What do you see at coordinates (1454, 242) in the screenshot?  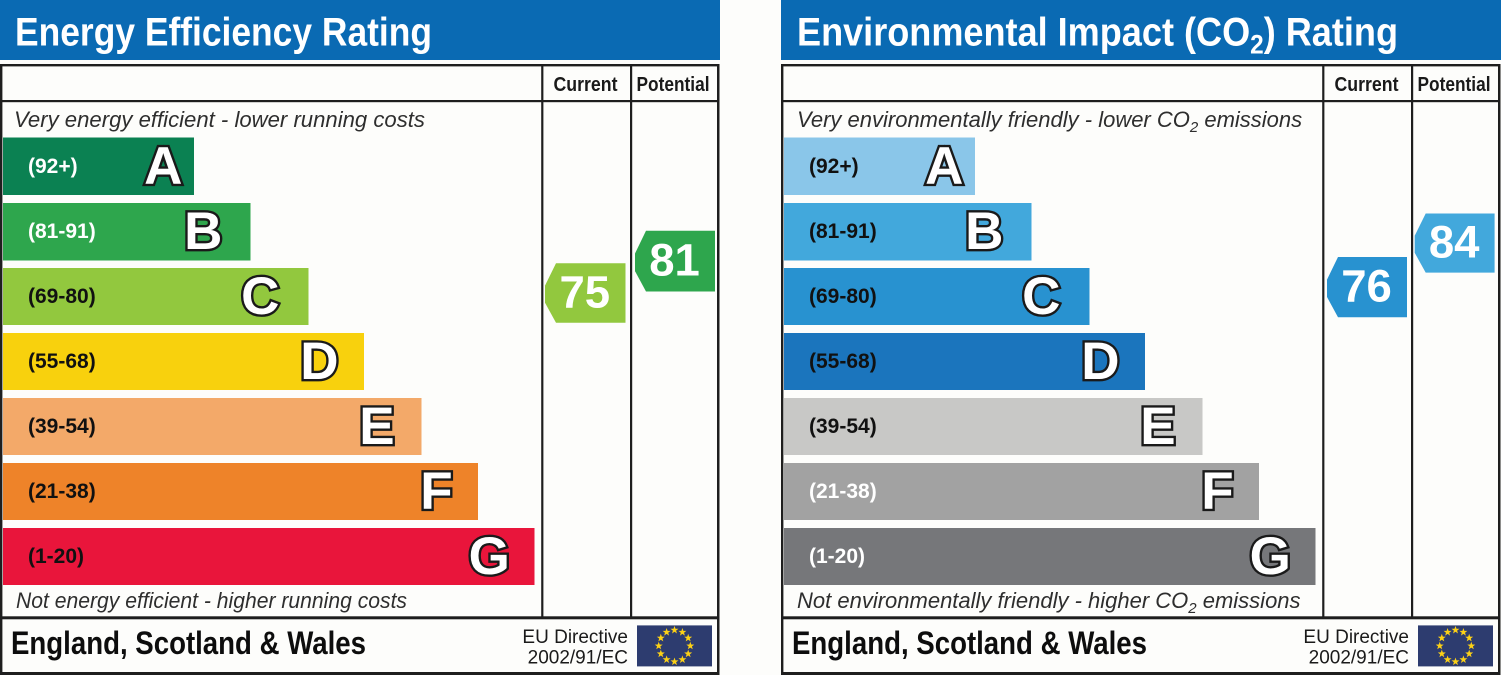 I see `svg-text: 84` at bounding box center [1454, 242].